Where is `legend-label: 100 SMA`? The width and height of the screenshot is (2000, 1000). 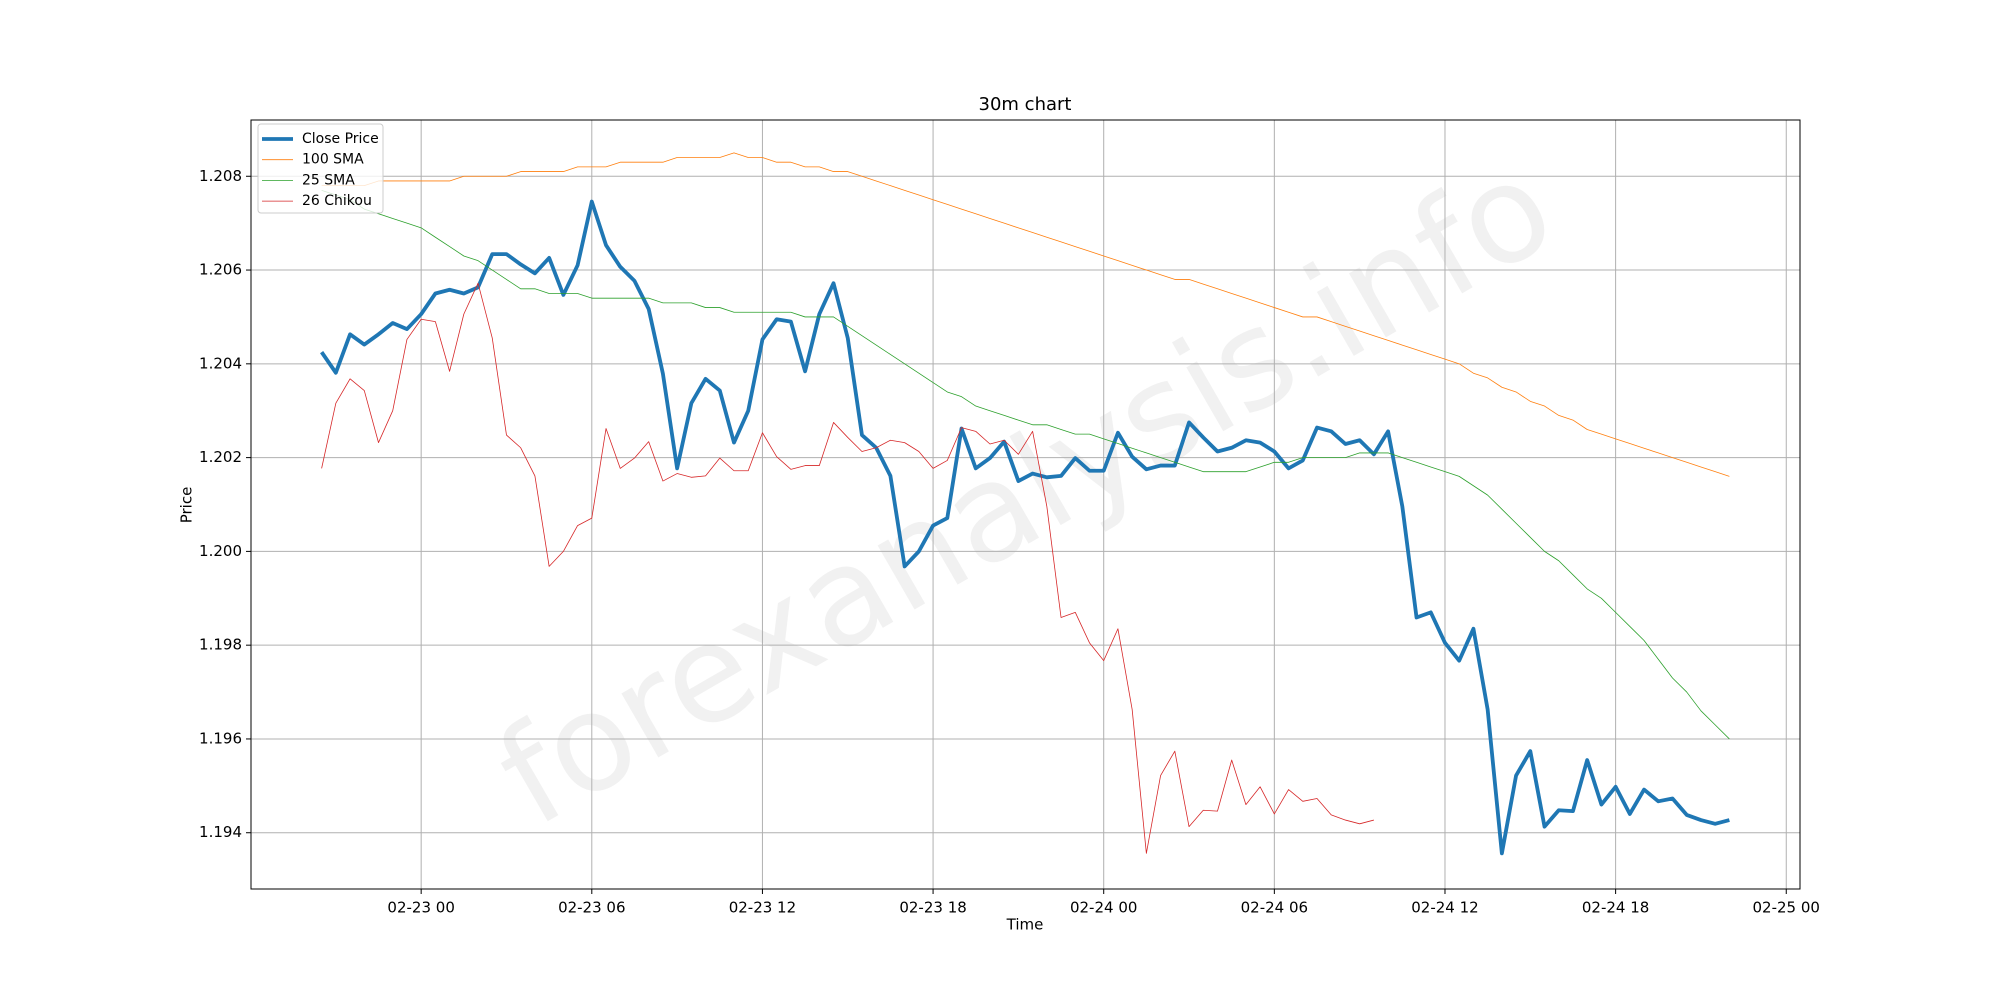
legend-label: 100 SMA is located at coordinates (333, 160).